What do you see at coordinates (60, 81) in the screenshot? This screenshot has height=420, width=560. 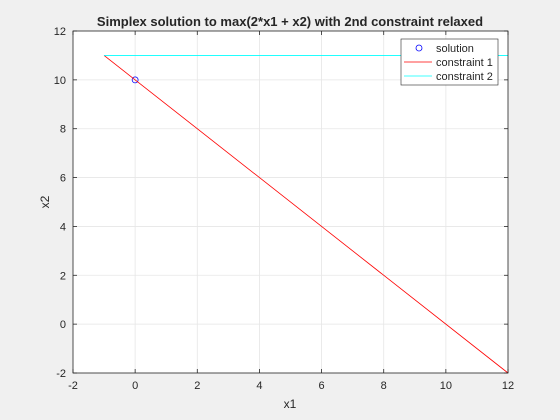 I see `y-tick-label: 10` at bounding box center [60, 81].